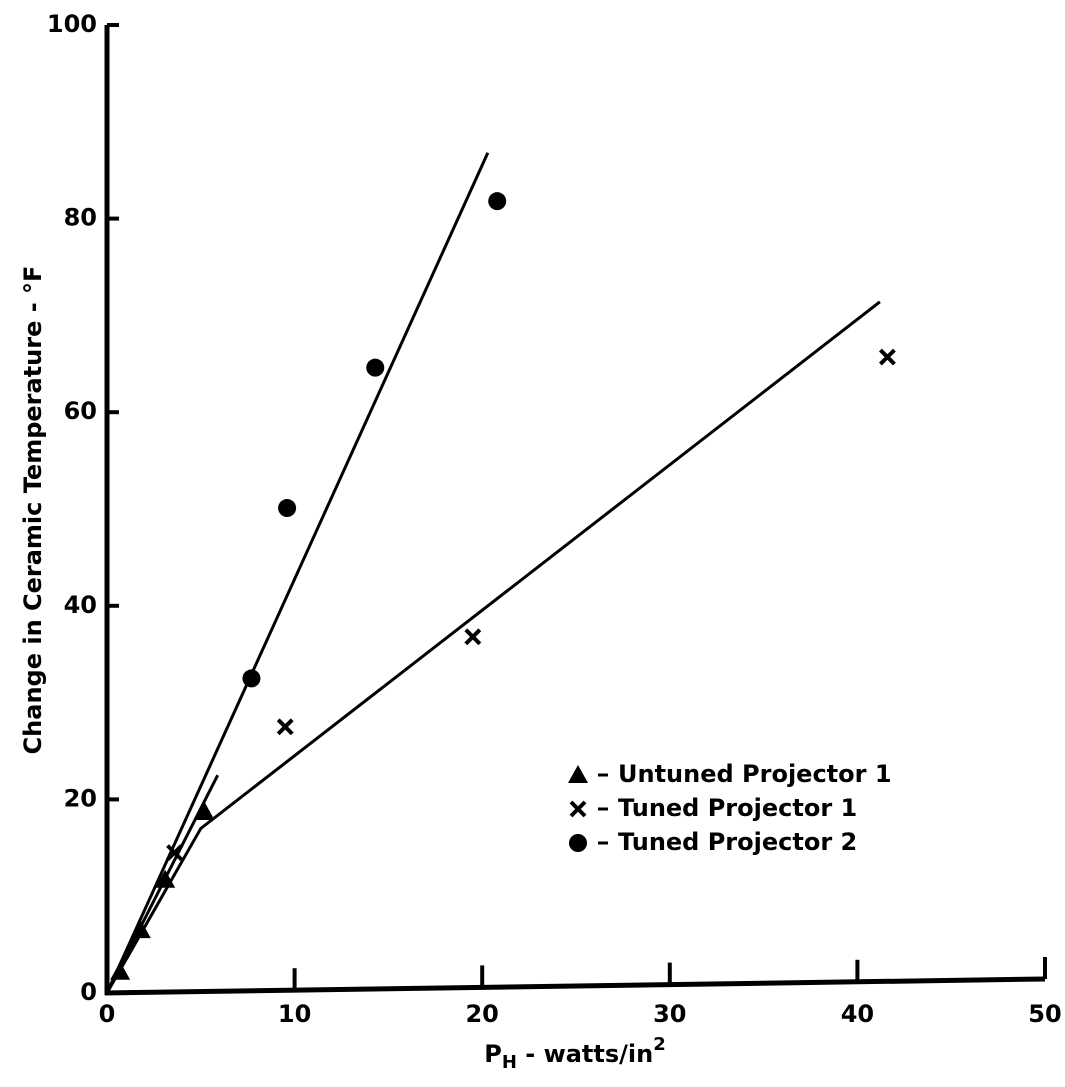 This screenshot has width=1065, height=1087. I want to click on x-tick-label: 0, so click(107, 1014).